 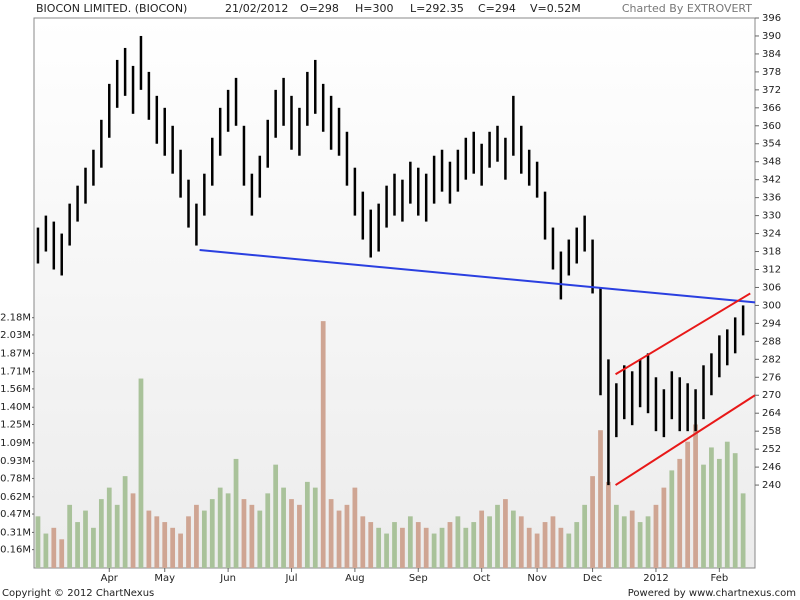 I want to click on high: H=300, so click(x=374, y=8).